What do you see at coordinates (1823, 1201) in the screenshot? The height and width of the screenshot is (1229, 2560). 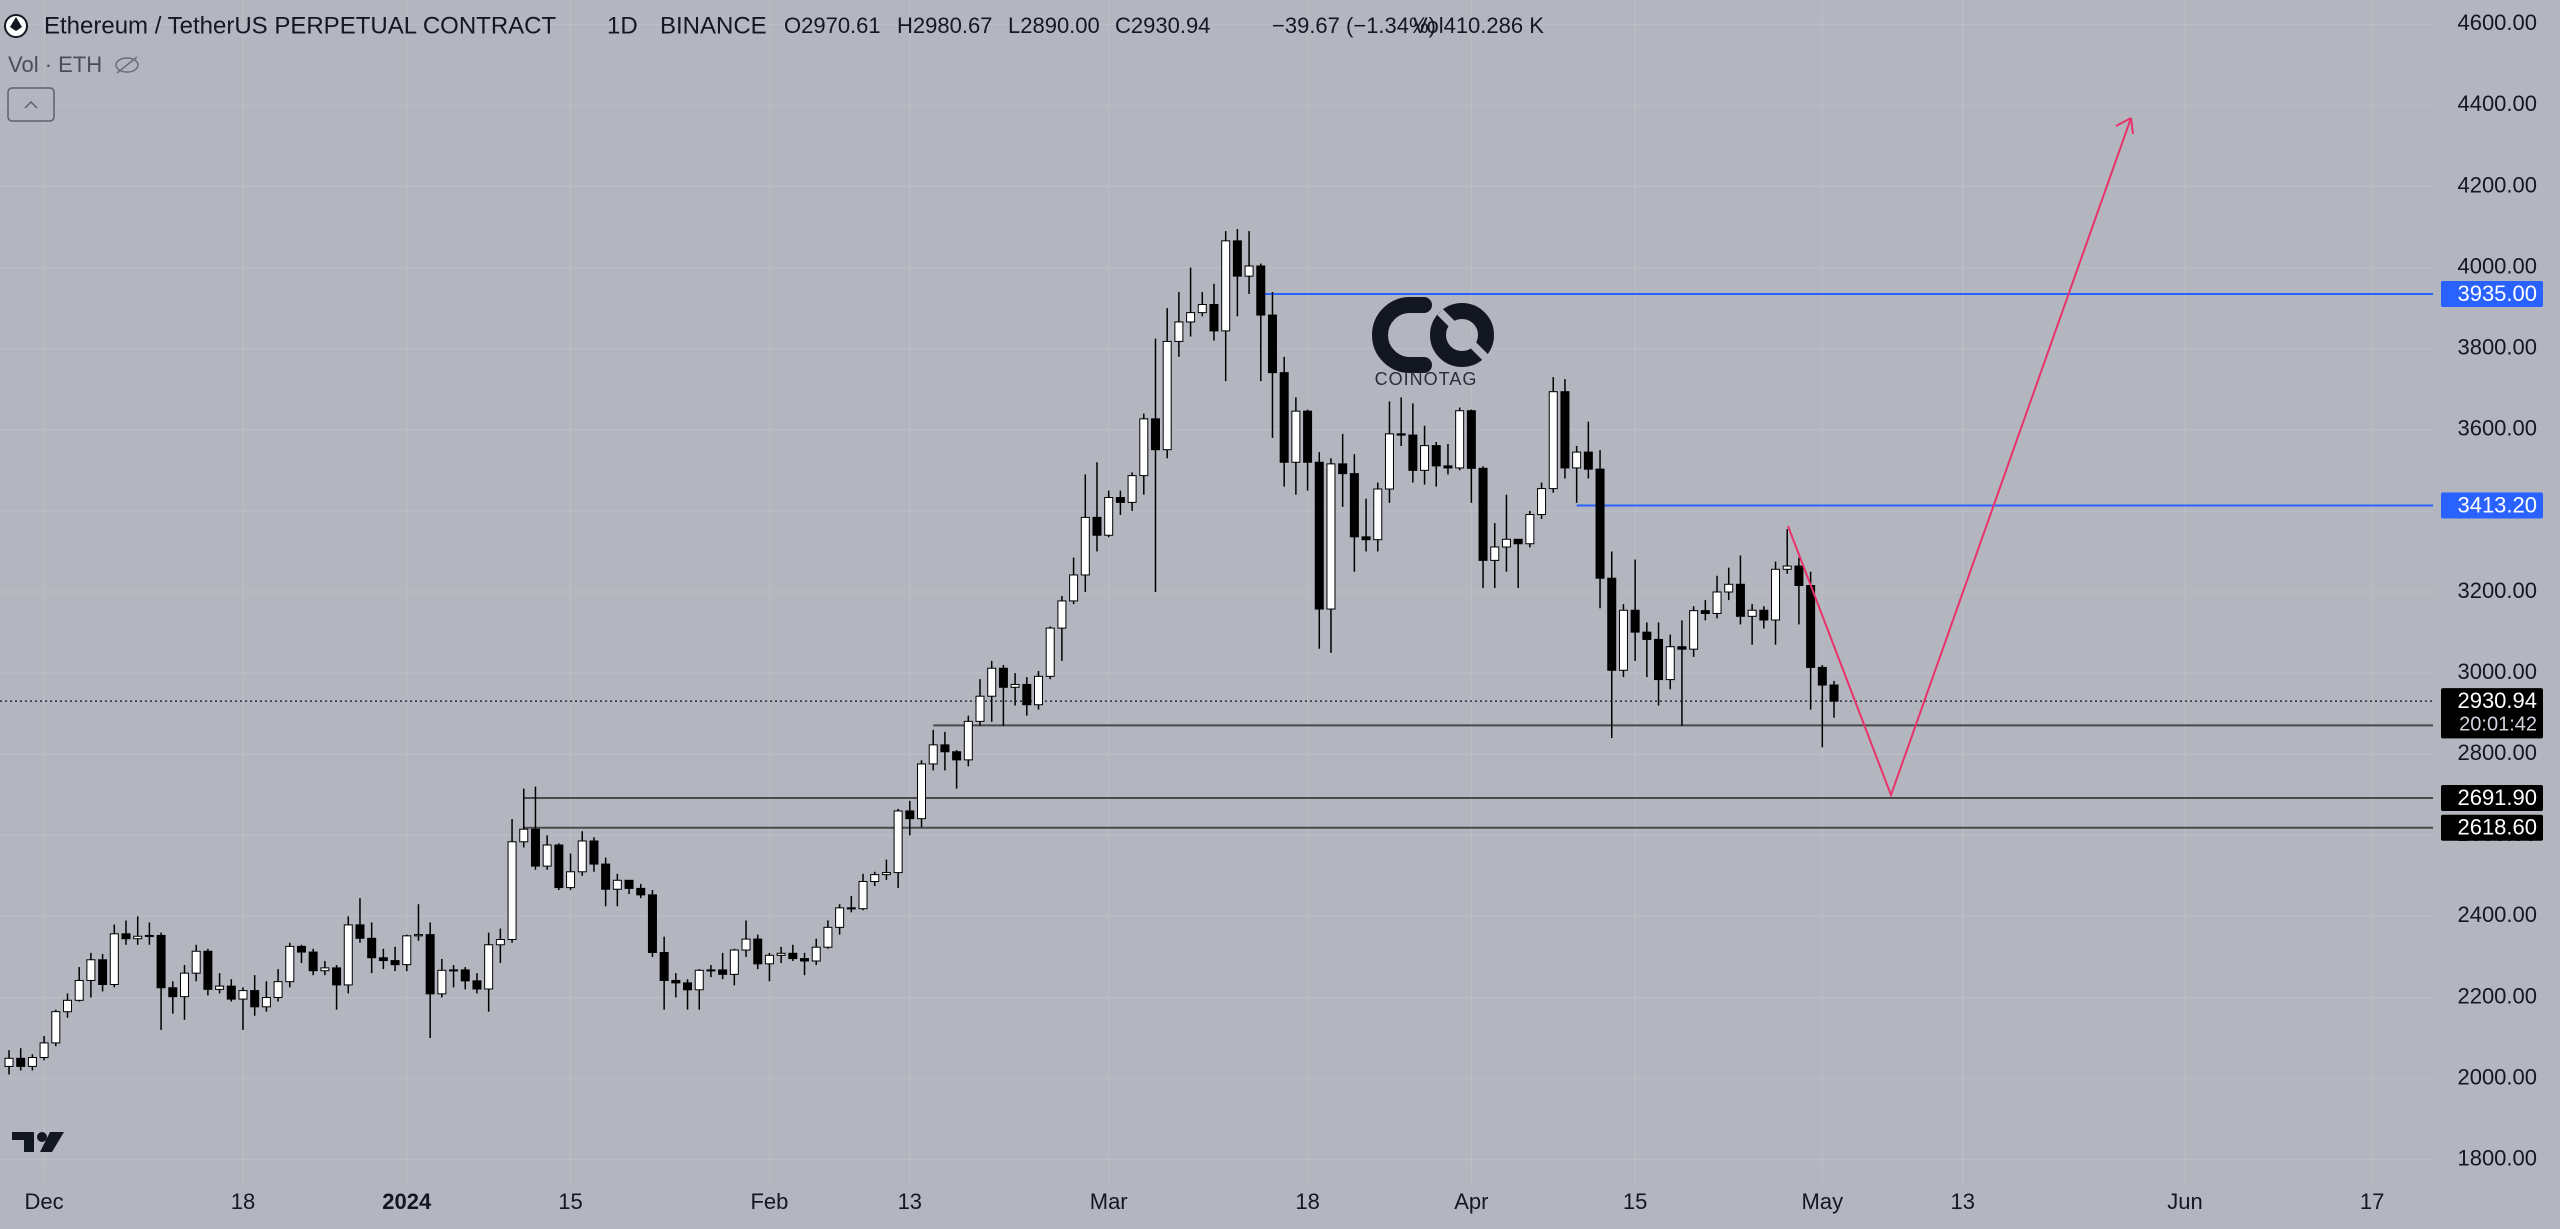 I see `x-tick-label: May` at bounding box center [1823, 1201].